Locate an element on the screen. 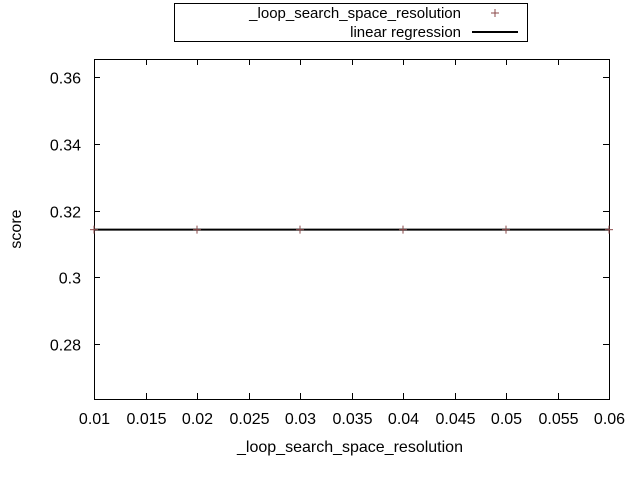  x-tick-label: 0.045 is located at coordinates (455, 419).